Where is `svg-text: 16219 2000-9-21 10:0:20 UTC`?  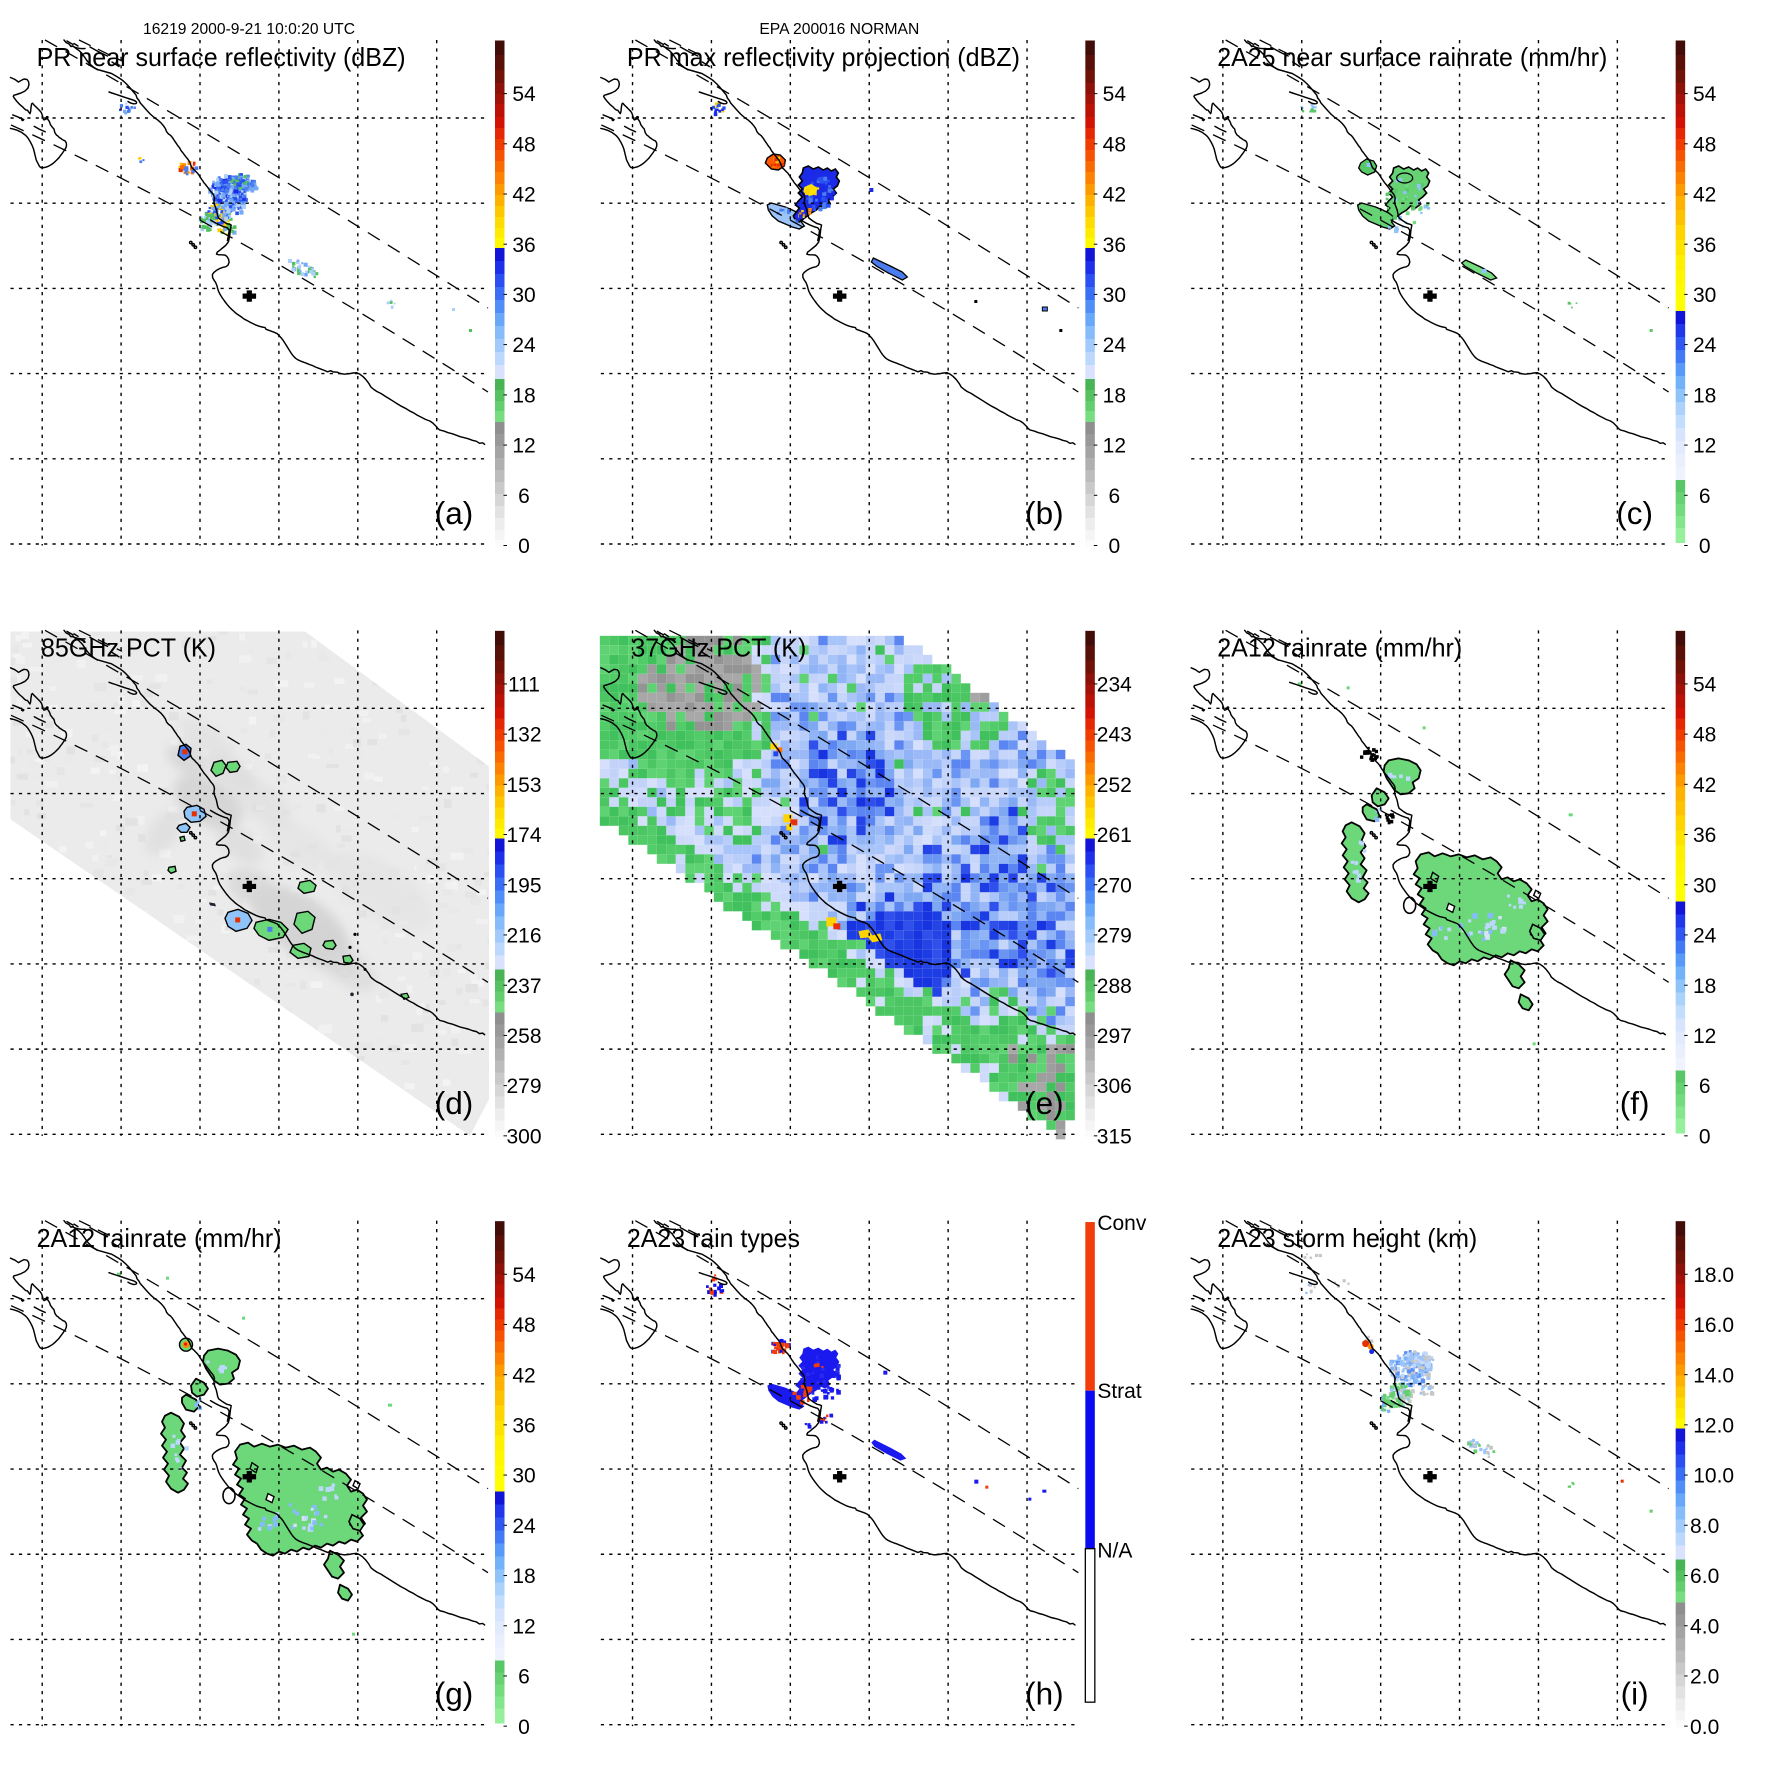
svg-text: 16219 2000-9-21 10:0:20 UTC is located at coordinates (249, 29).